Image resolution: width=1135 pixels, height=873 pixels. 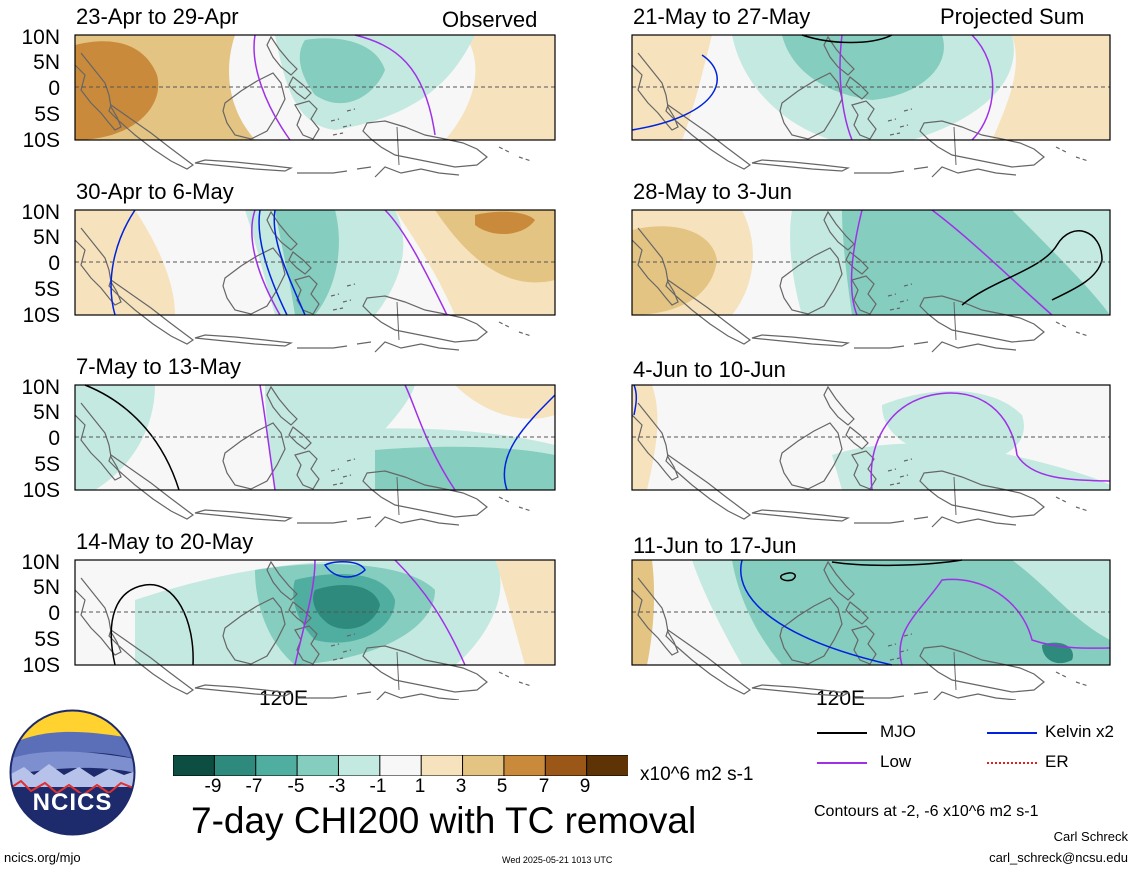 What do you see at coordinates (213, 786) in the screenshot?
I see `colorbar-tick: -9` at bounding box center [213, 786].